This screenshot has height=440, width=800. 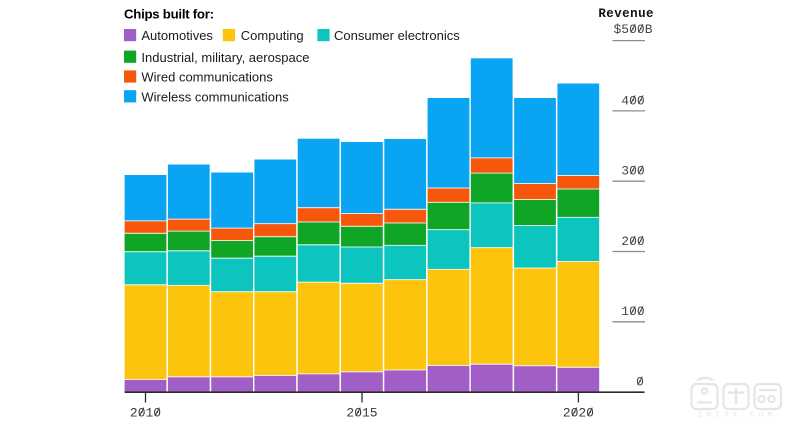 What do you see at coordinates (737, 416) in the screenshot?
I see `svg-text: ZHIDX.COM` at bounding box center [737, 416].